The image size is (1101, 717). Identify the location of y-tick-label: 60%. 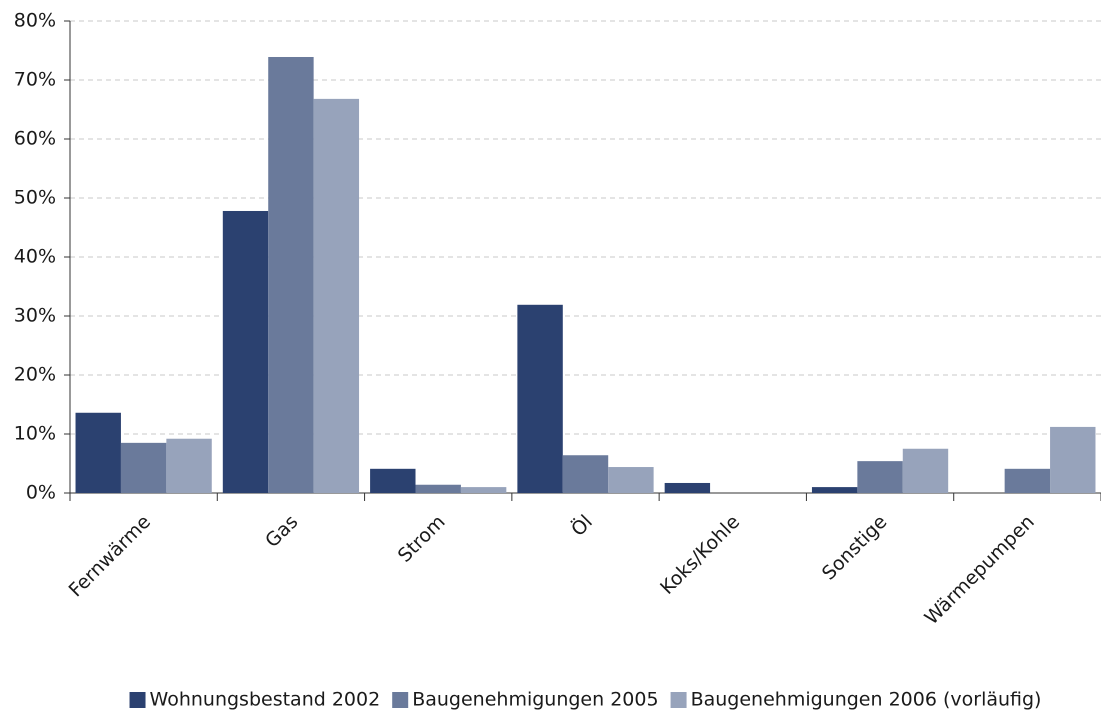
(35, 139).